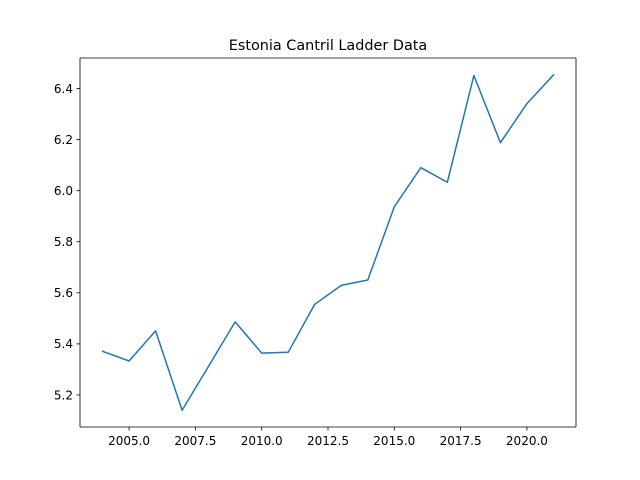  I want to click on x-tick-label: 2020.0, so click(527, 441).